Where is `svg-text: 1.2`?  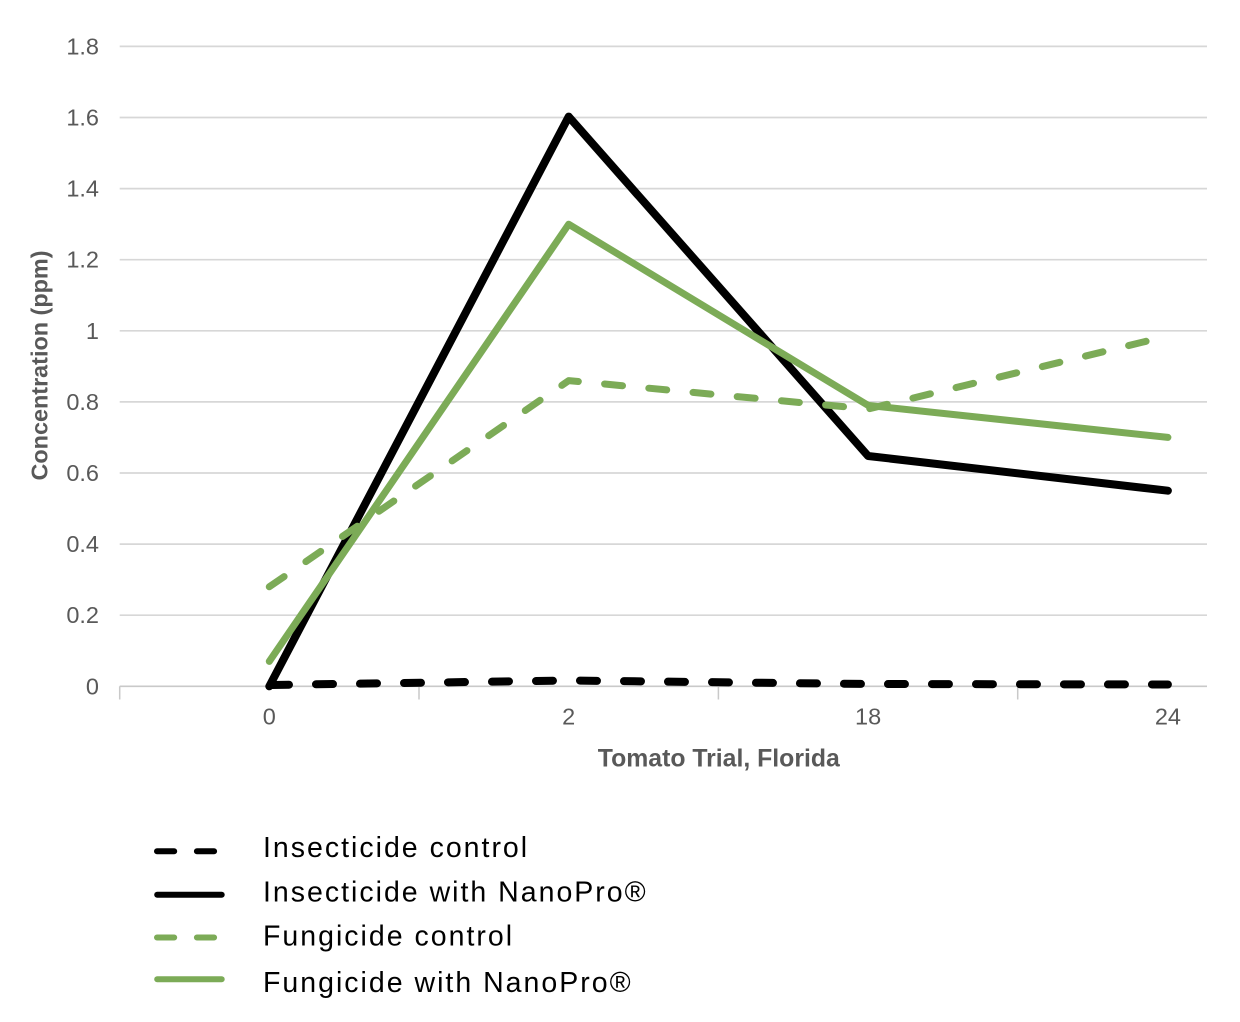 svg-text: 1.2 is located at coordinates (82, 260).